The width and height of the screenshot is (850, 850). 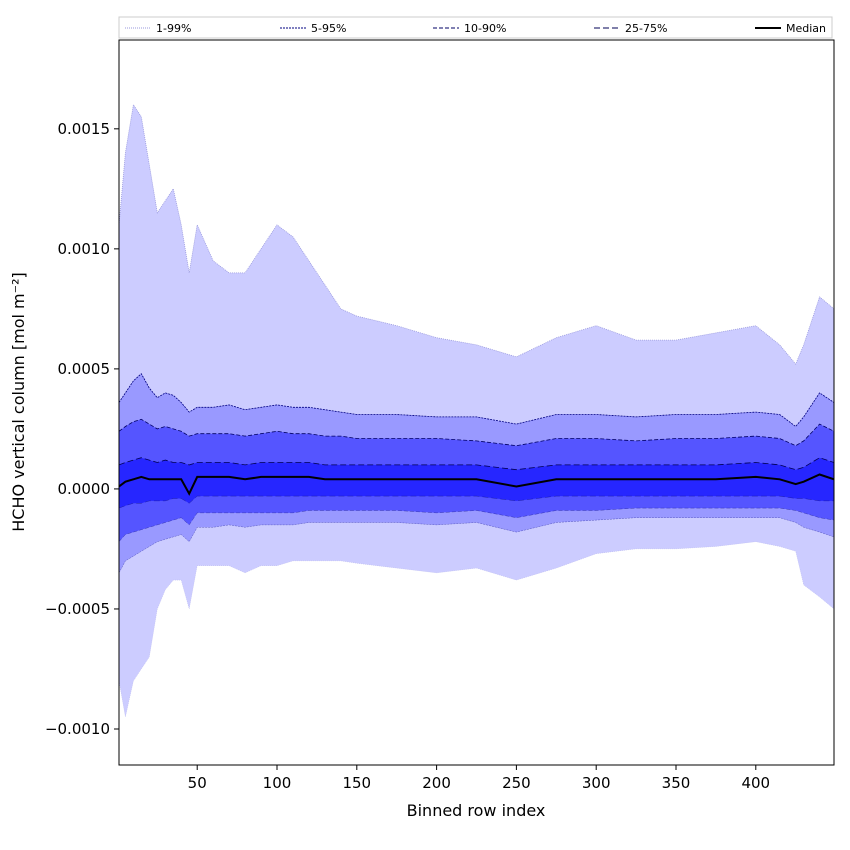 What do you see at coordinates (18, 401) in the screenshot?
I see `y-axis-label: HCHO vertical column [mol m⁻²]` at bounding box center [18, 401].